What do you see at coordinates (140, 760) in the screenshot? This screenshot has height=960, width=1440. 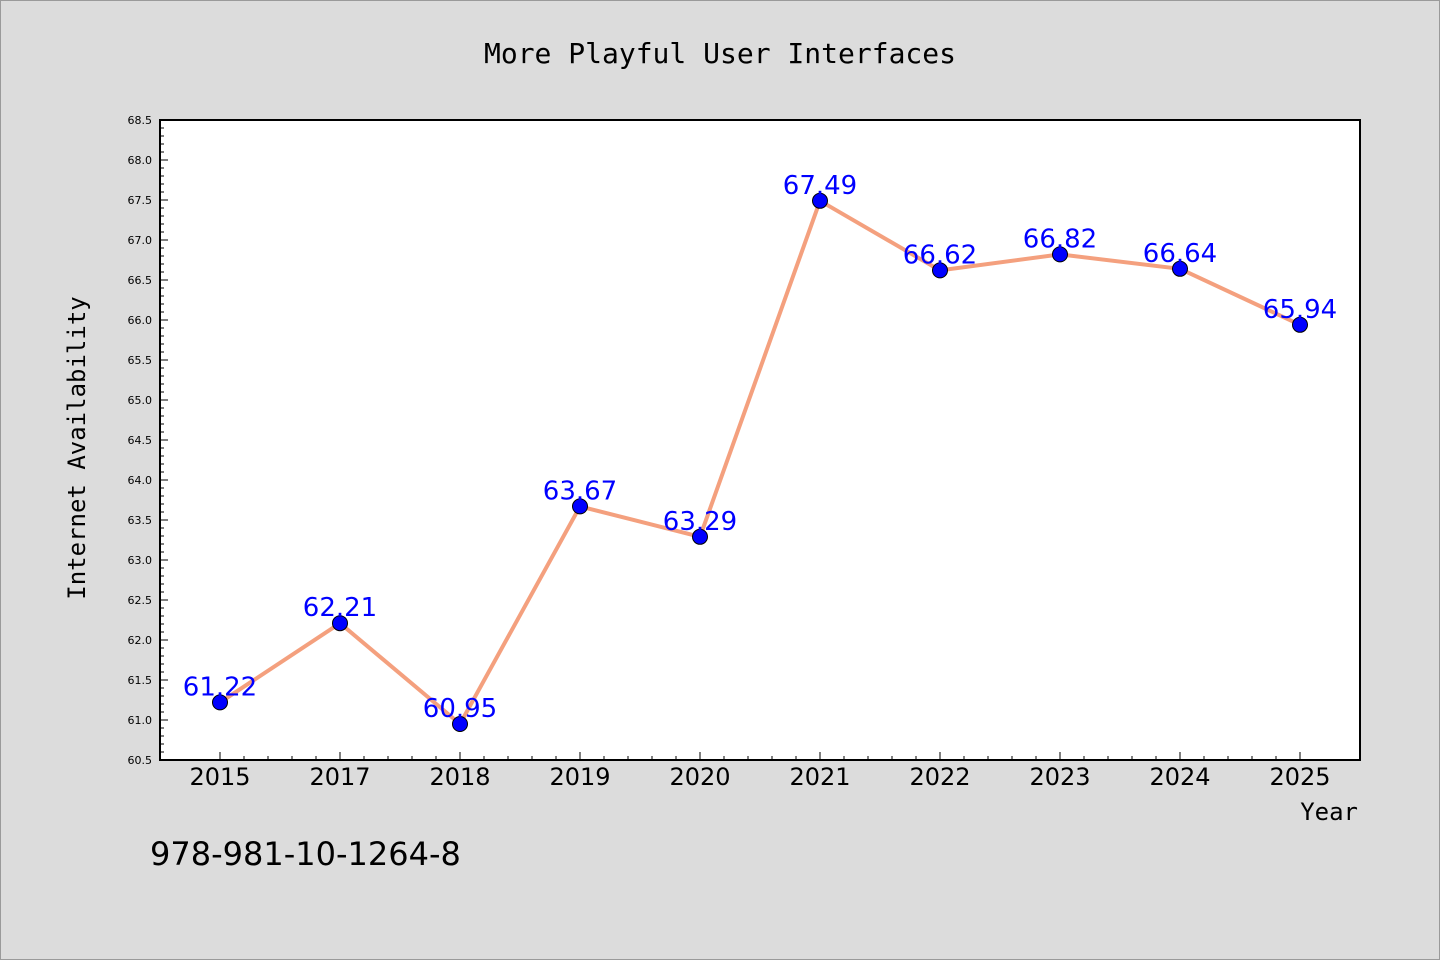 I see `y-tick-label: 60.5` at bounding box center [140, 760].